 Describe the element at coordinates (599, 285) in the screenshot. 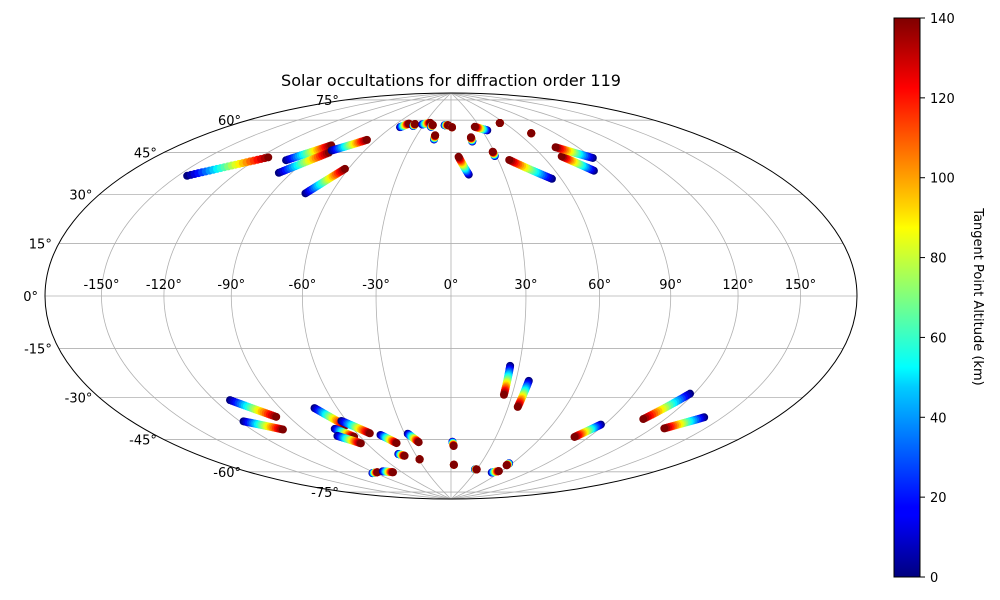

I see `longitude-tick-label: 60°` at that location.